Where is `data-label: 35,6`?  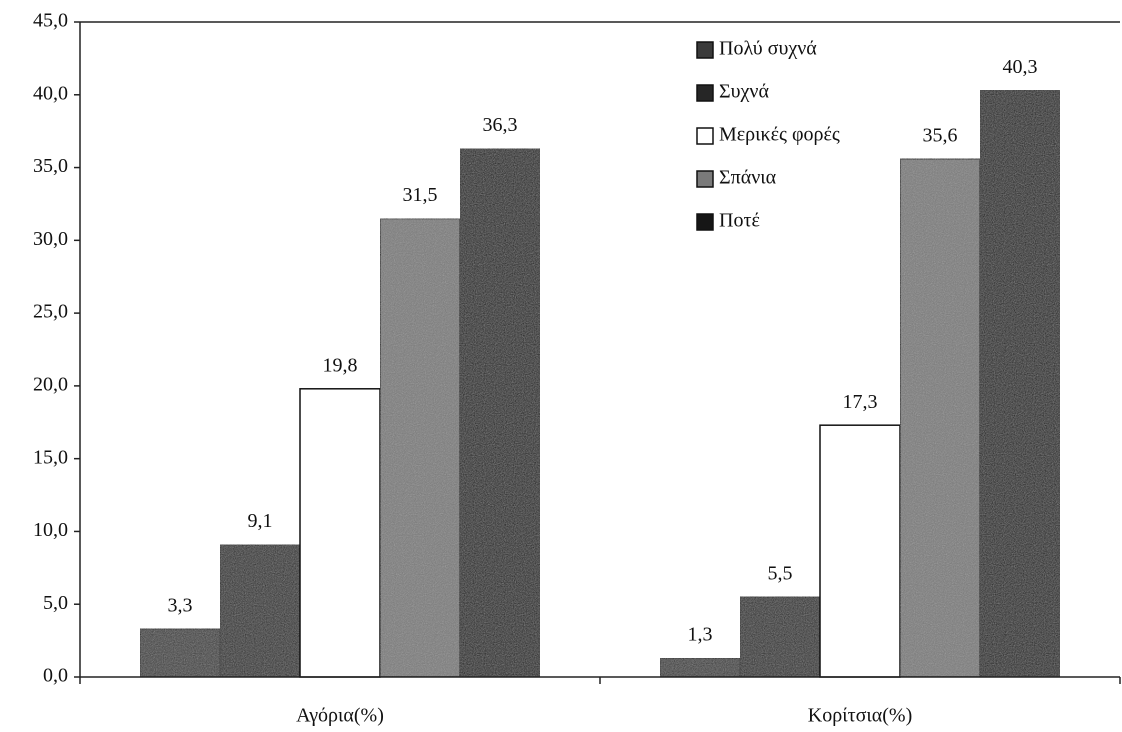 data-label: 35,6 is located at coordinates (940, 135).